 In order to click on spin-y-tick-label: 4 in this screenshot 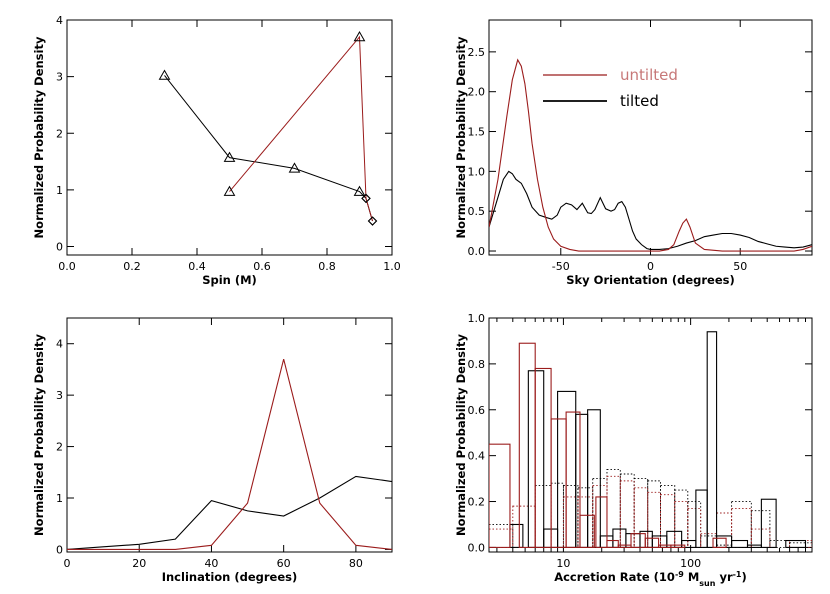, I will do `click(59, 20)`.